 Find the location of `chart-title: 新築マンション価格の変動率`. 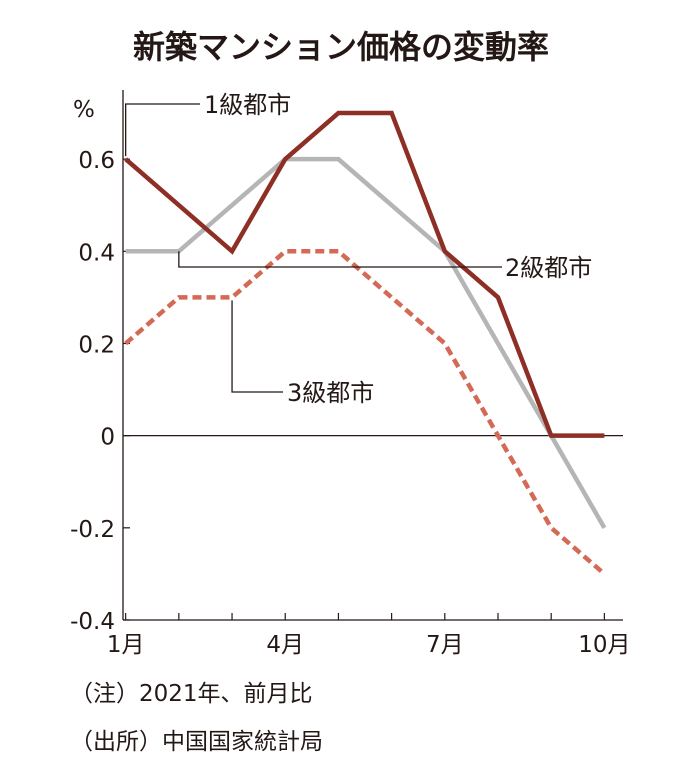

chart-title: 新築マンション価格の変動率 is located at coordinates (341, 47).